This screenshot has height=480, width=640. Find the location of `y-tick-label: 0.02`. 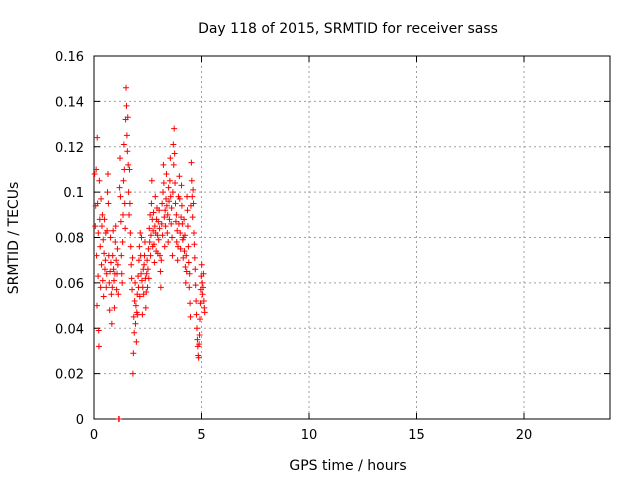

y-tick-label: 0.02 is located at coordinates (69, 375).